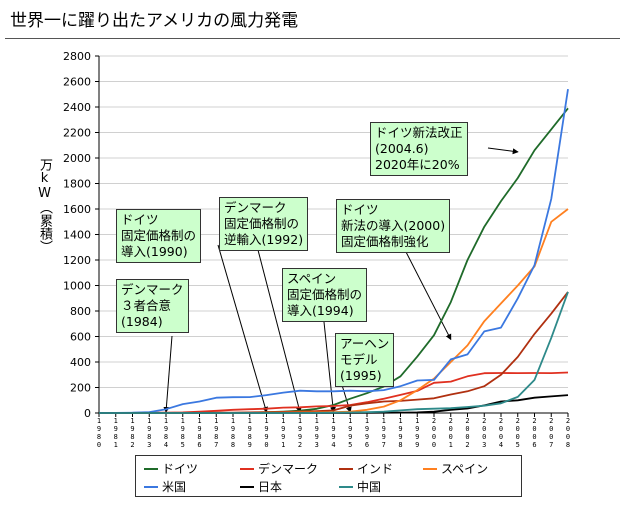  What do you see at coordinates (270, 487) in the screenshot?
I see `legend-label: 日本` at bounding box center [270, 487].